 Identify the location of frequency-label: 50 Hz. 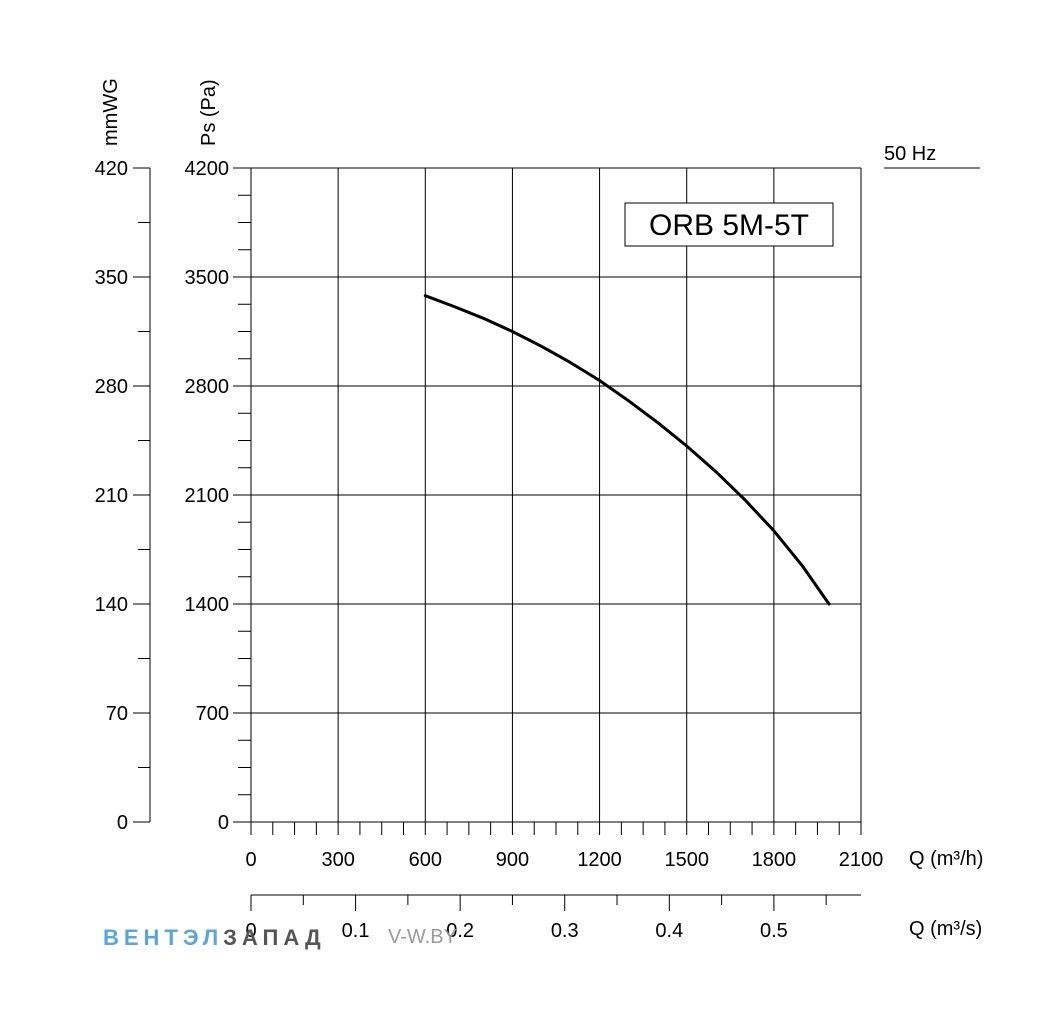
(910, 154).